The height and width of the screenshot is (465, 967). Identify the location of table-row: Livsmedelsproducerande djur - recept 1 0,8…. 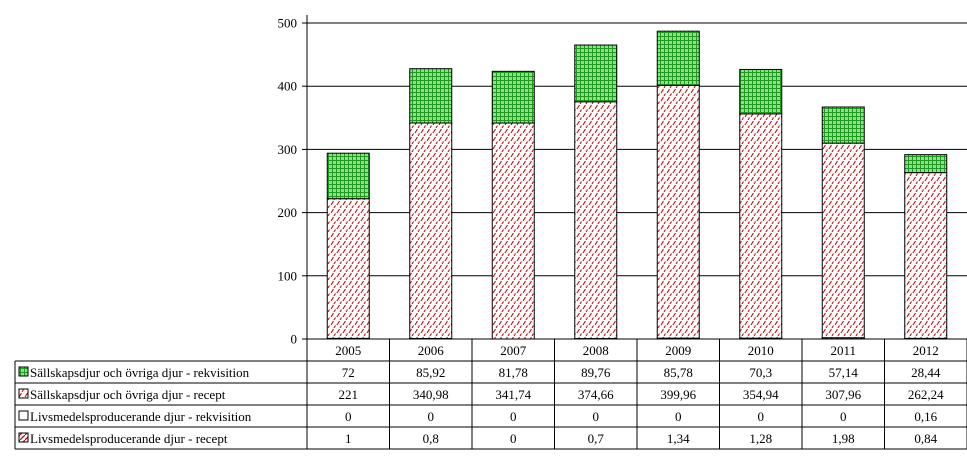
(478, 438).